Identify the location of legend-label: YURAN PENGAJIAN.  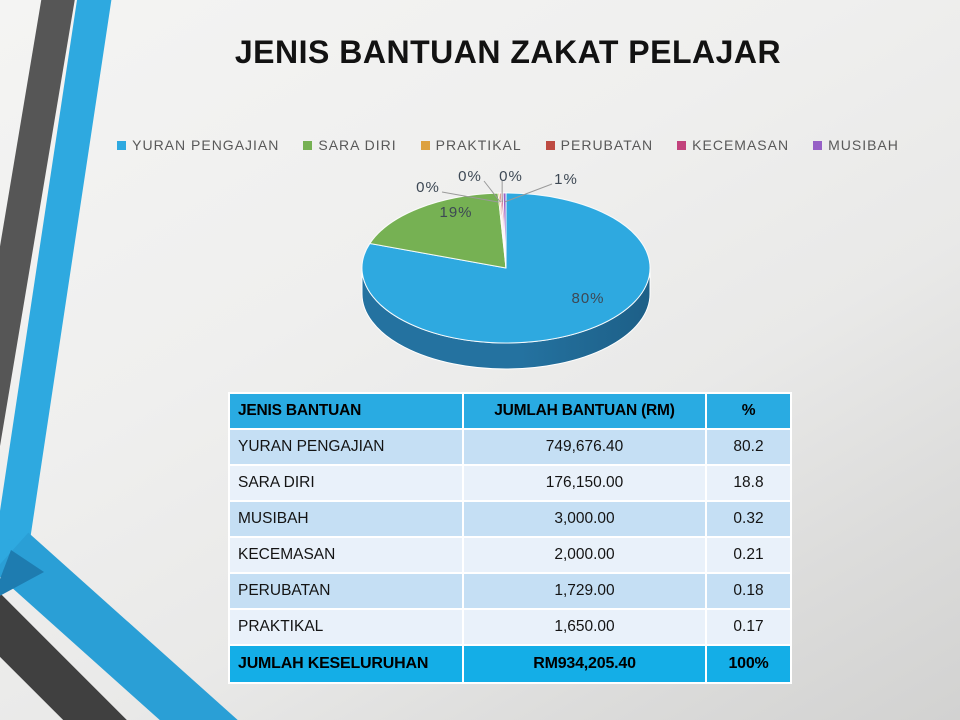
(206, 145).